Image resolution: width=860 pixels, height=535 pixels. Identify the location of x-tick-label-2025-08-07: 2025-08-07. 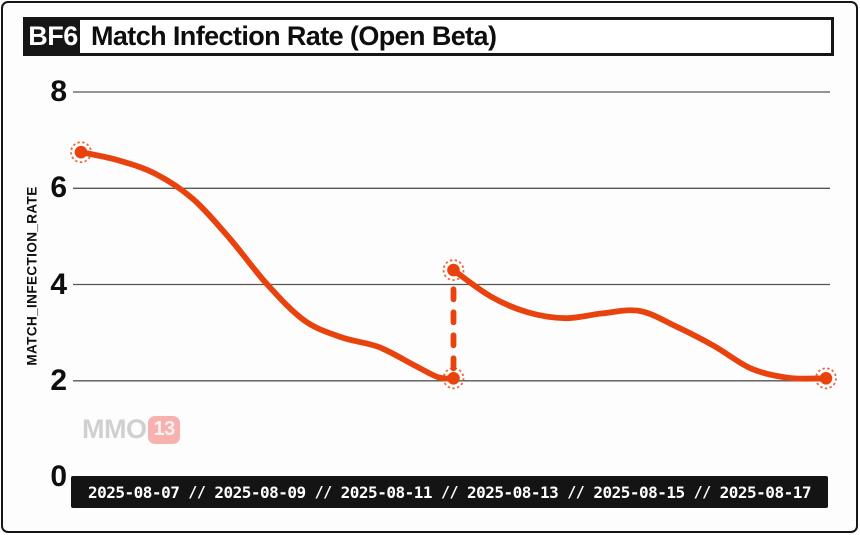
(134, 492).